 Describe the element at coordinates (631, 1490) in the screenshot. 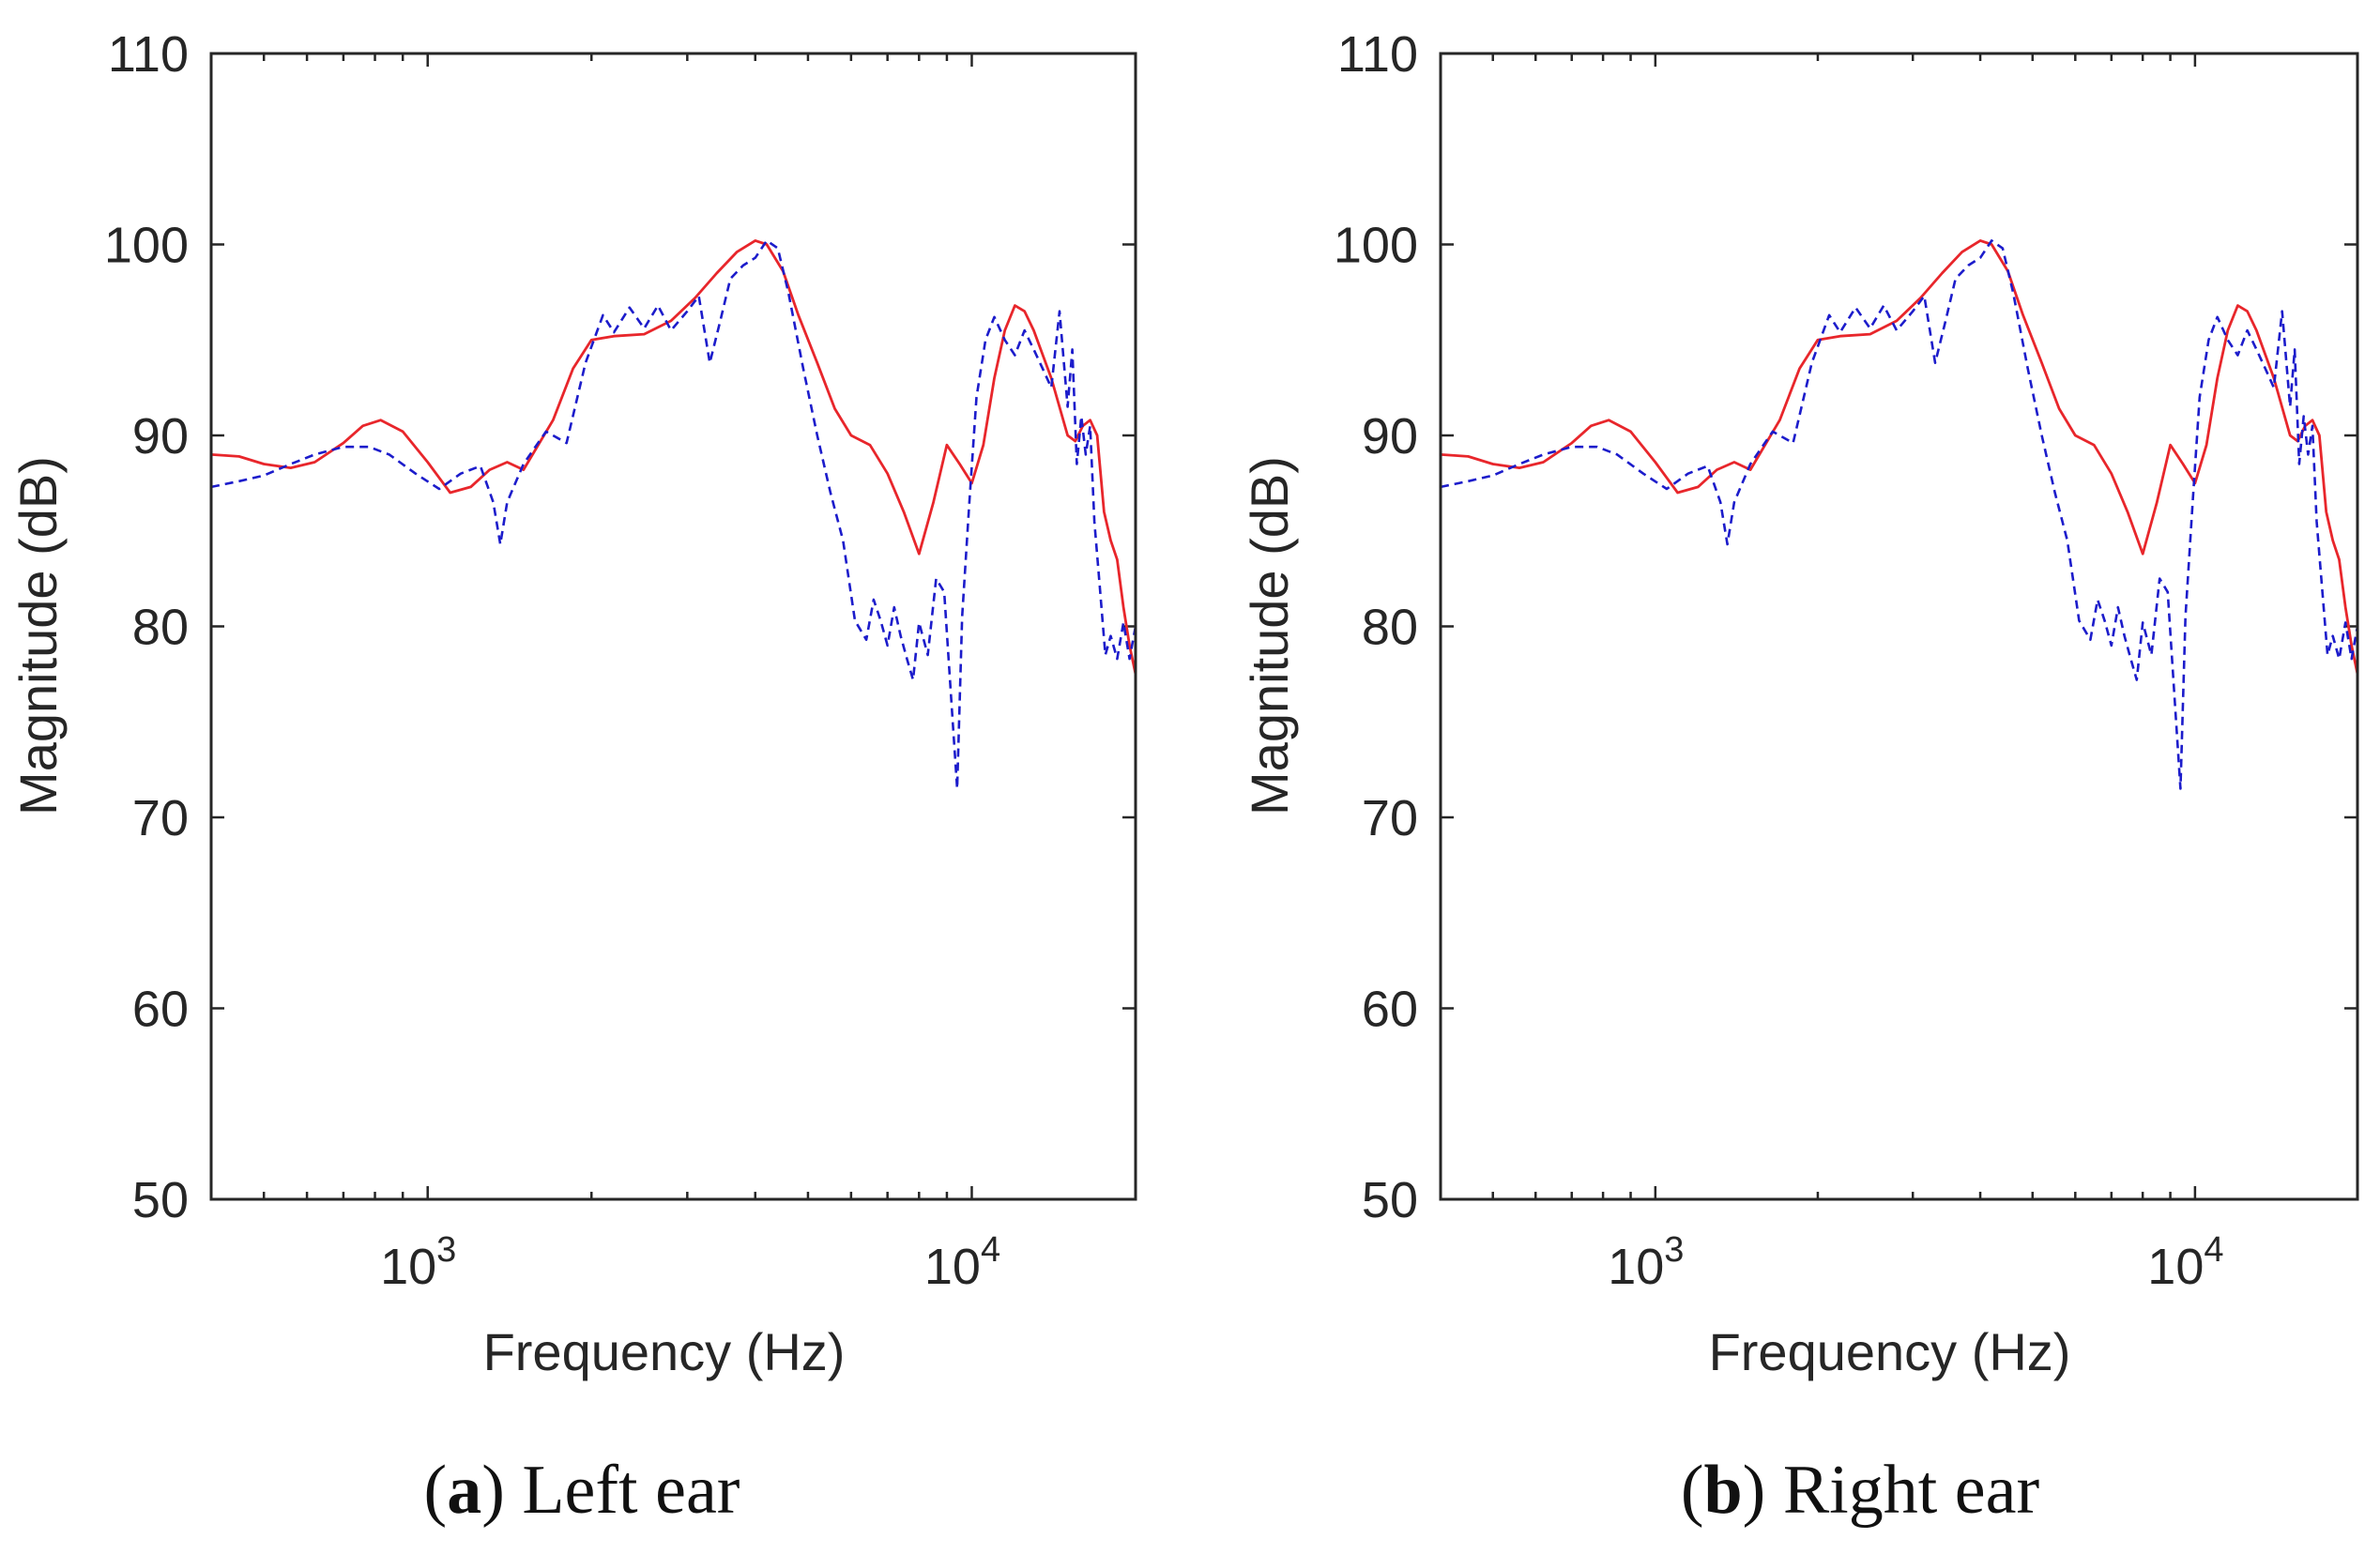

I see `caption-title: Left ear` at that location.